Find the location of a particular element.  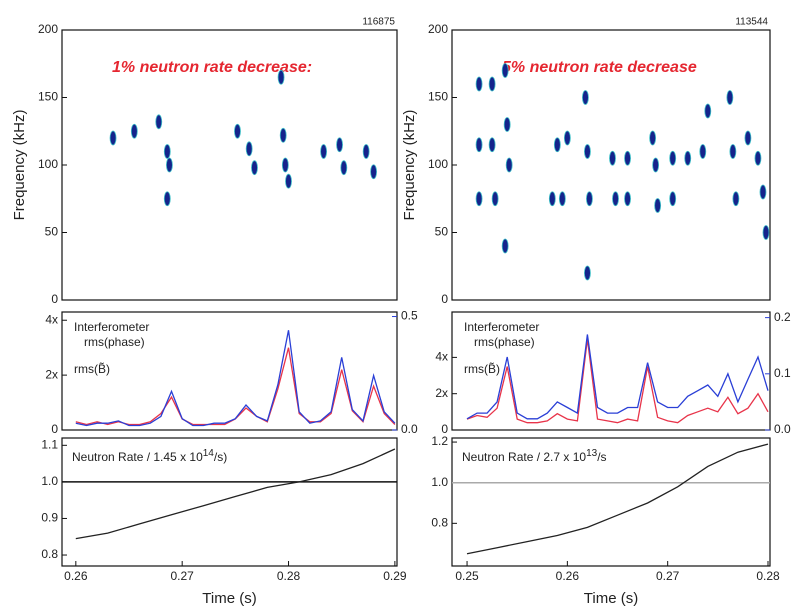

y2-tick-label: 0.2 is located at coordinates (782, 317).